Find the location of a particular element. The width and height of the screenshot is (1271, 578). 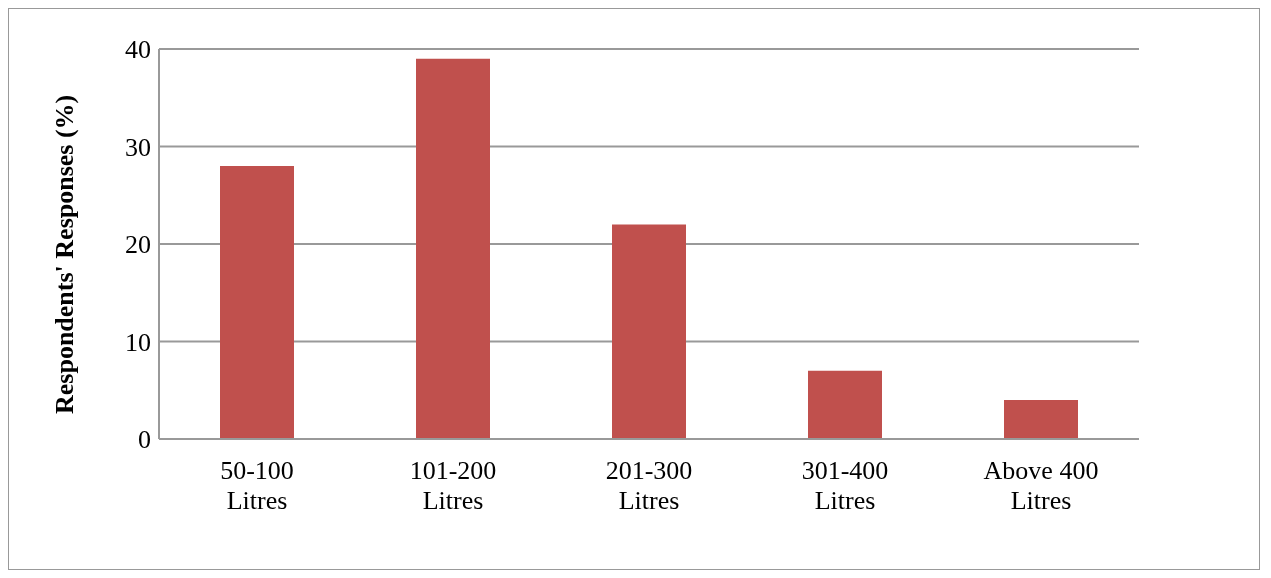

y-tick-label: 20 is located at coordinates (138, 245).